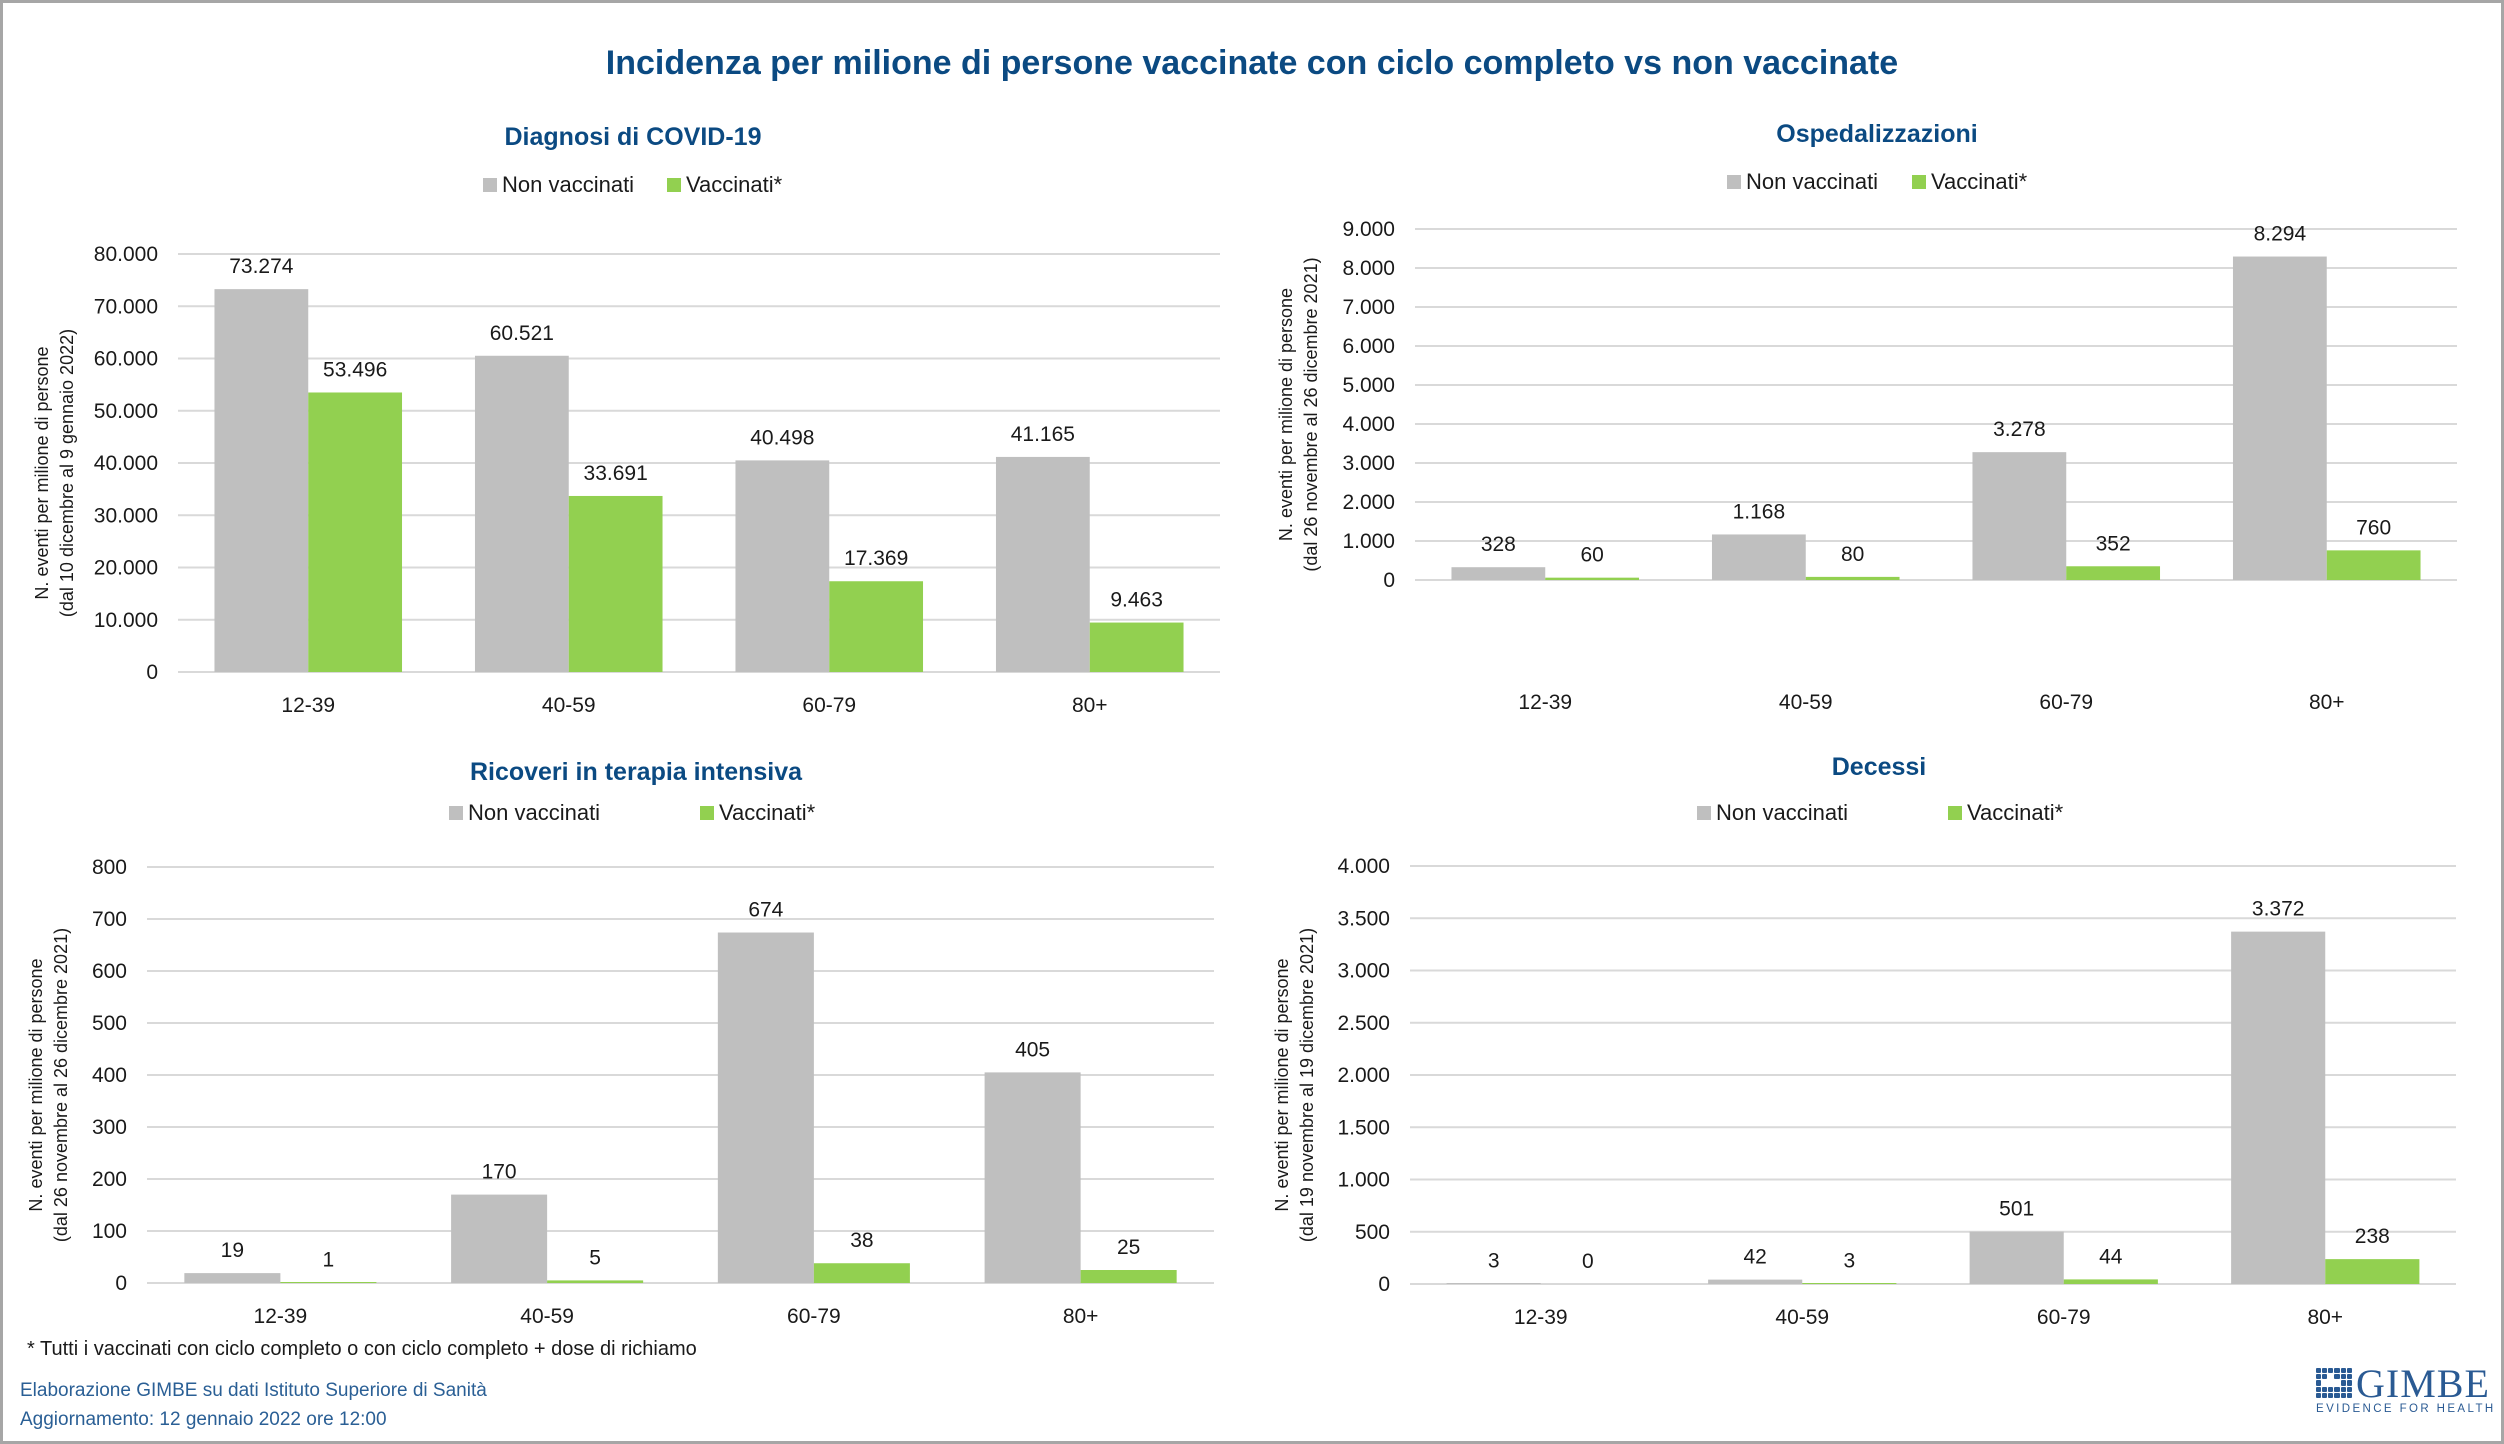 This screenshot has height=1444, width=2504. I want to click on y-tick-label: 700, so click(109, 919).